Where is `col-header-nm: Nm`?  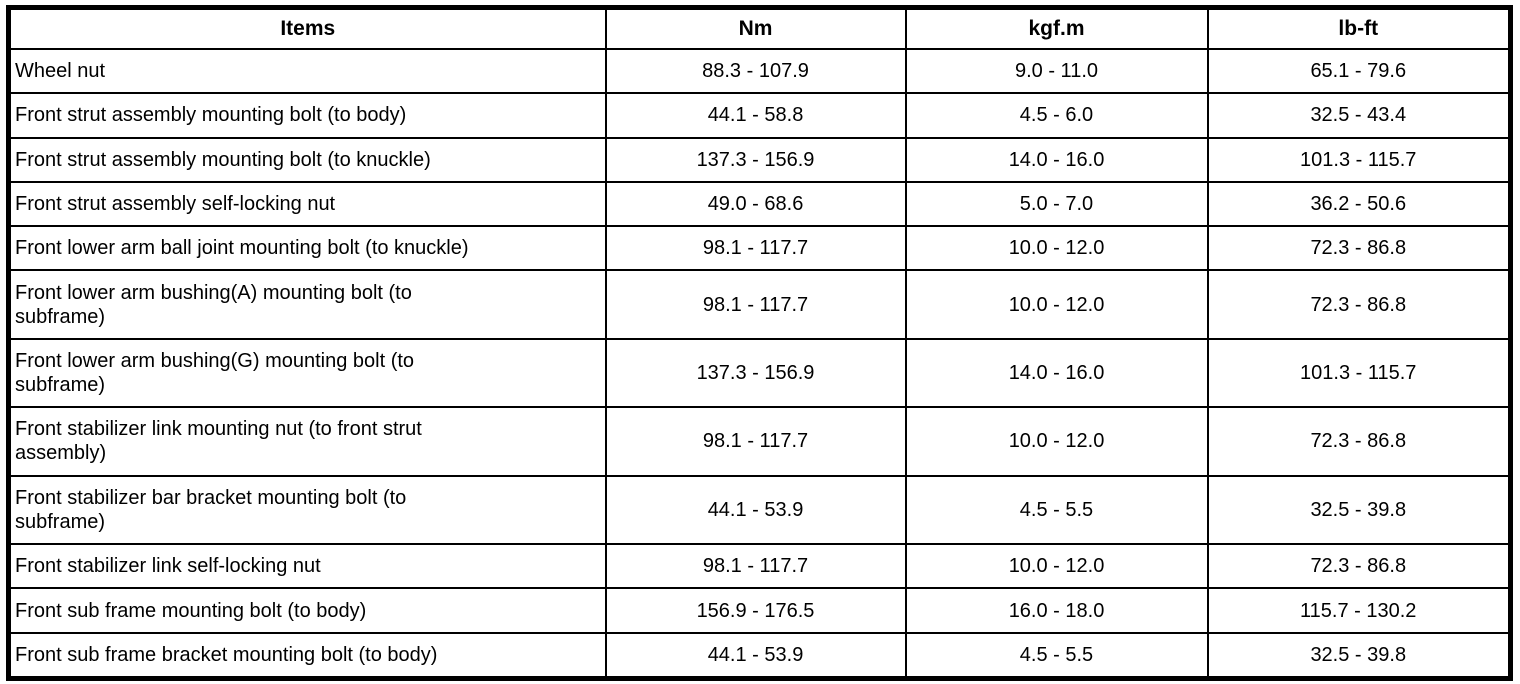
col-header-nm: Nm is located at coordinates (755, 28).